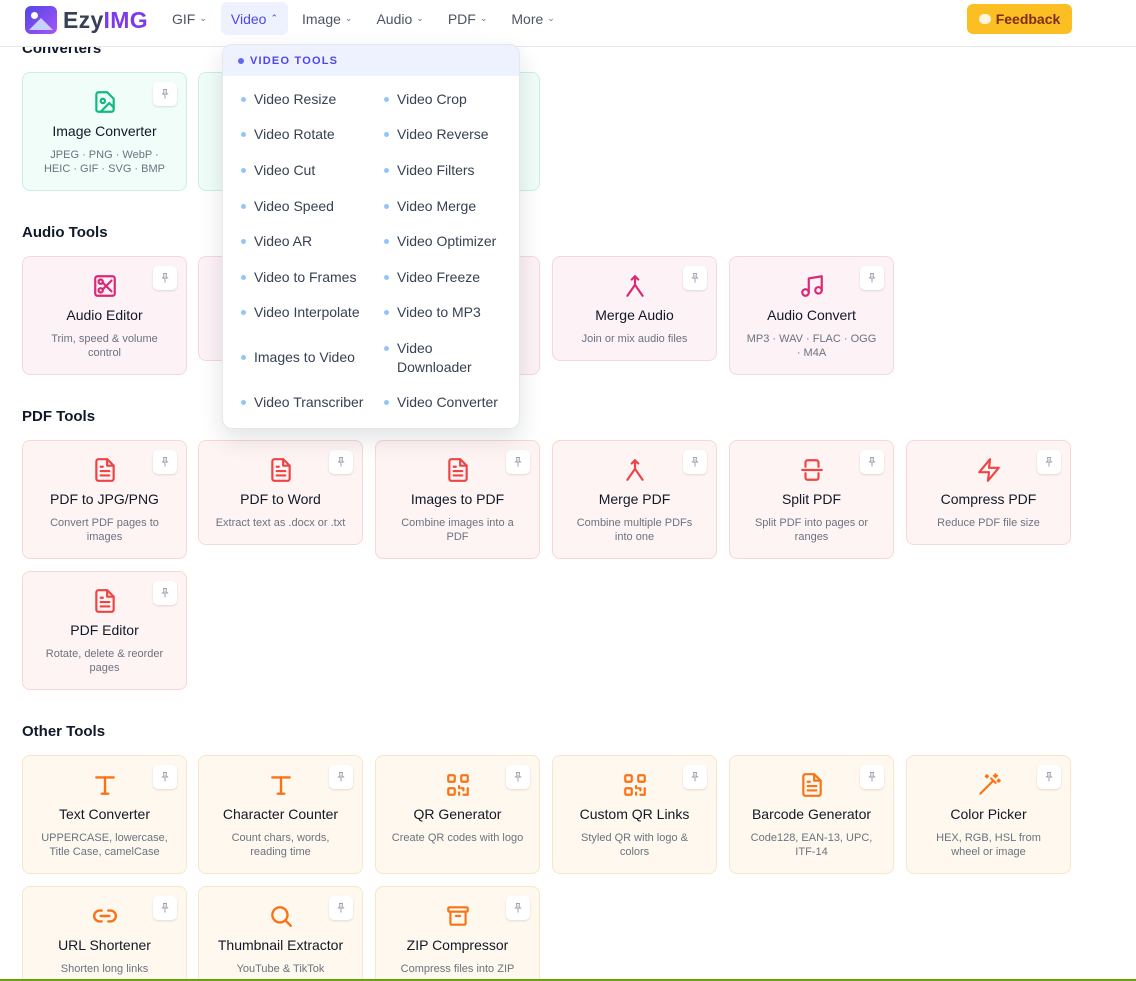 The height and width of the screenshot is (981, 1136). What do you see at coordinates (306, 357) in the screenshot?
I see `menu-item-images-to-video: Images to Video` at bounding box center [306, 357].